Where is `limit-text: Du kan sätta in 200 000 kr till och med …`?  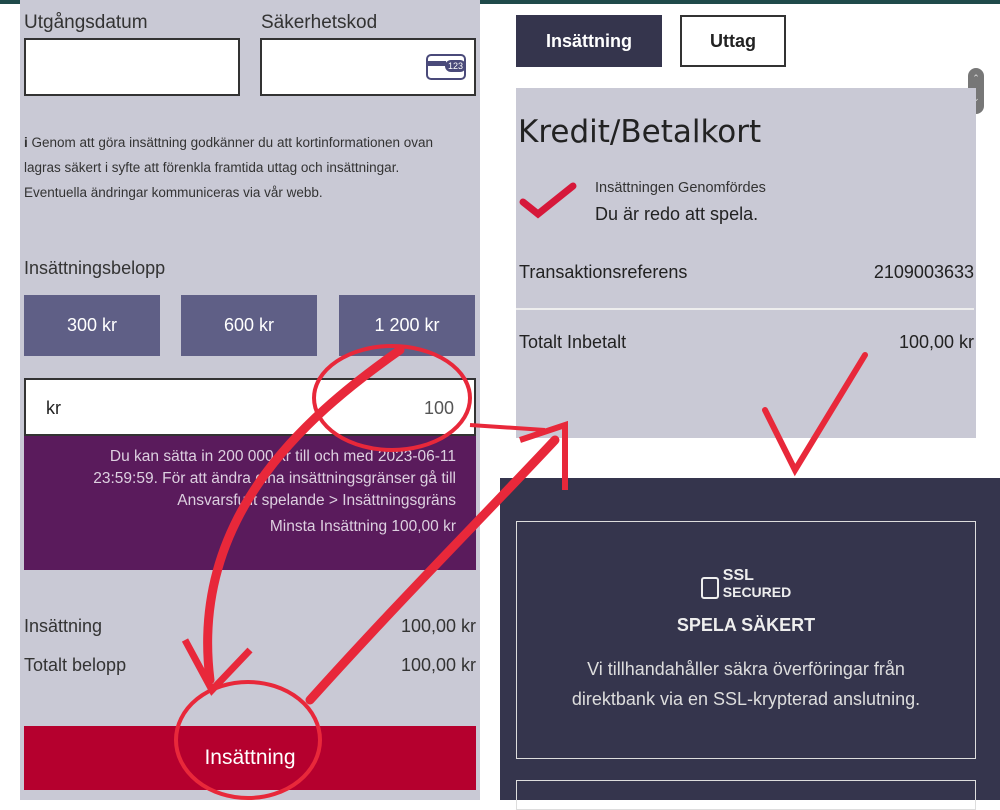
limit-text: Du kan sätta in 200 000 kr till och med … is located at coordinates (274, 478).